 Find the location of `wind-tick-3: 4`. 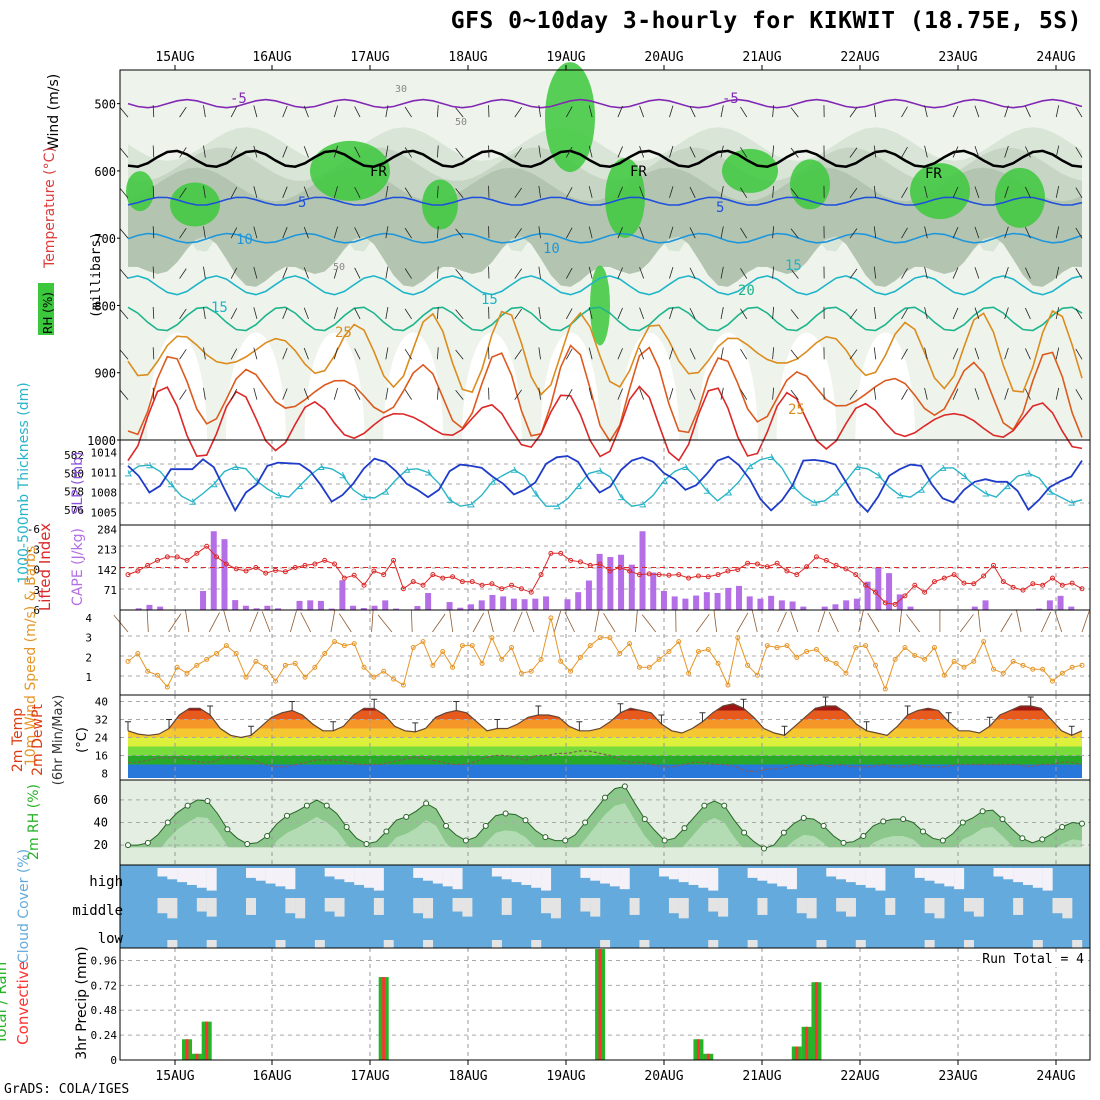

wind-tick-3: 4 is located at coordinates (88, 618).